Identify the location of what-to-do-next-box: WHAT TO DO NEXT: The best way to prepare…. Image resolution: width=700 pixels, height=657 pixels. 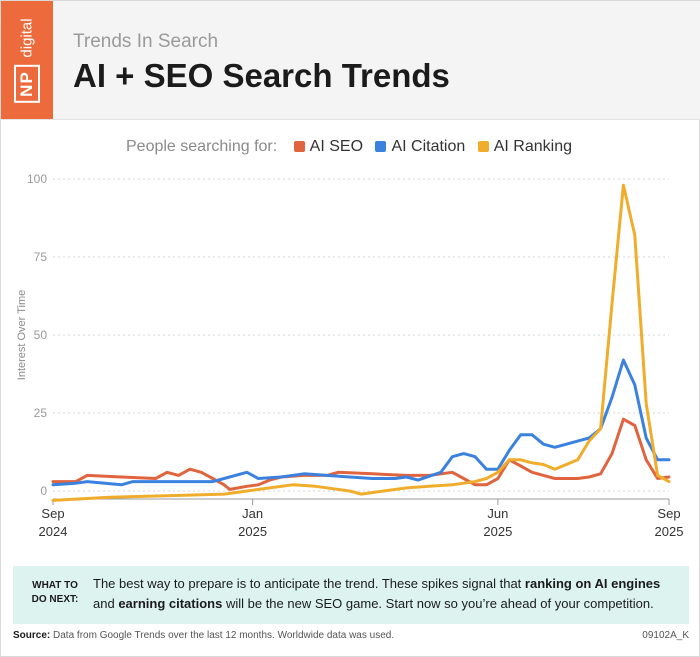
(351, 595).